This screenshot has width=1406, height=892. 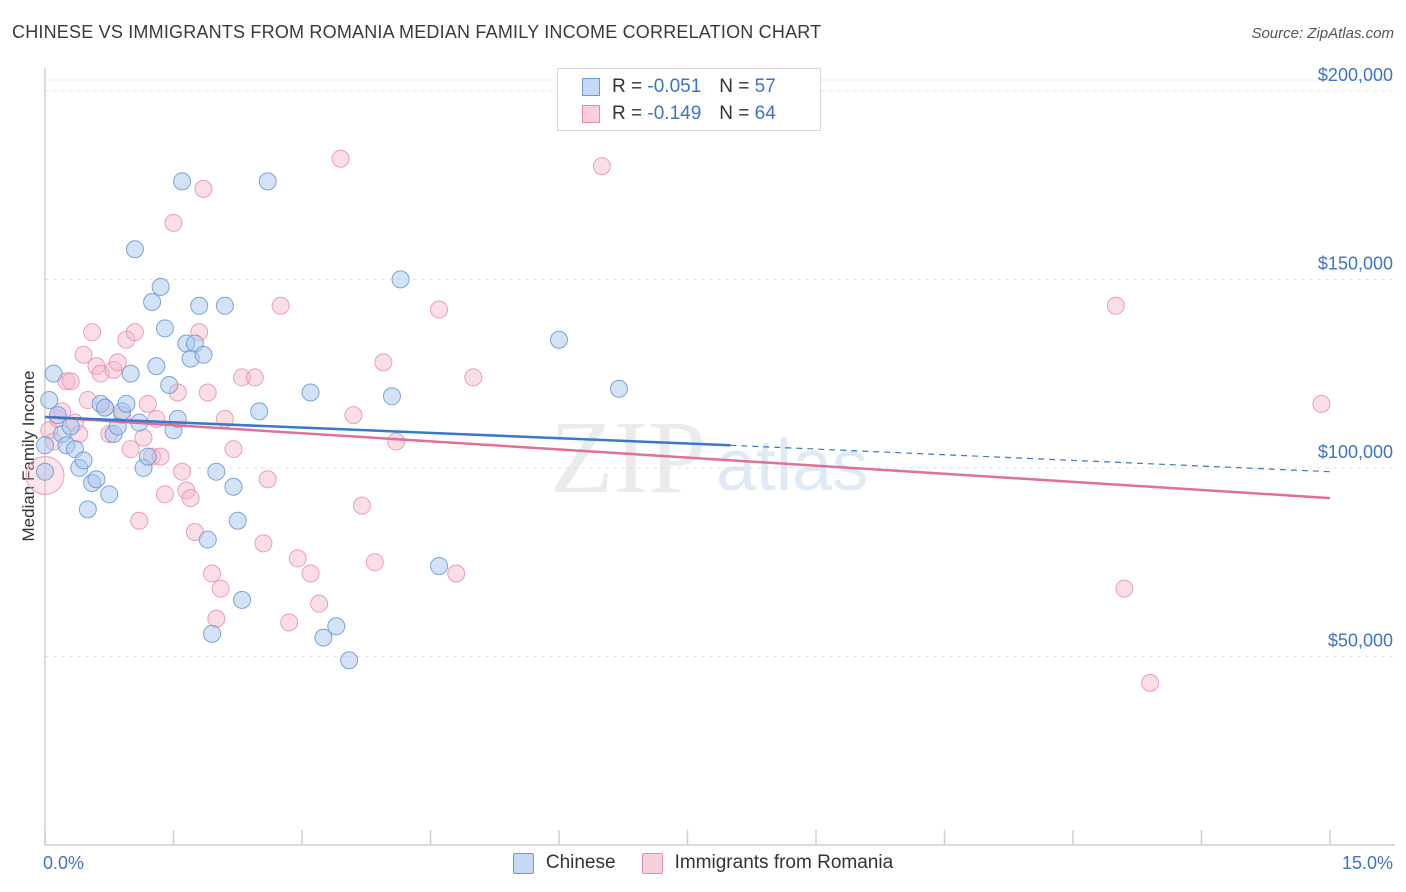 What do you see at coordinates (652, 863) in the screenshot?
I see `bottom-legend-swatch-romania` at bounding box center [652, 863].